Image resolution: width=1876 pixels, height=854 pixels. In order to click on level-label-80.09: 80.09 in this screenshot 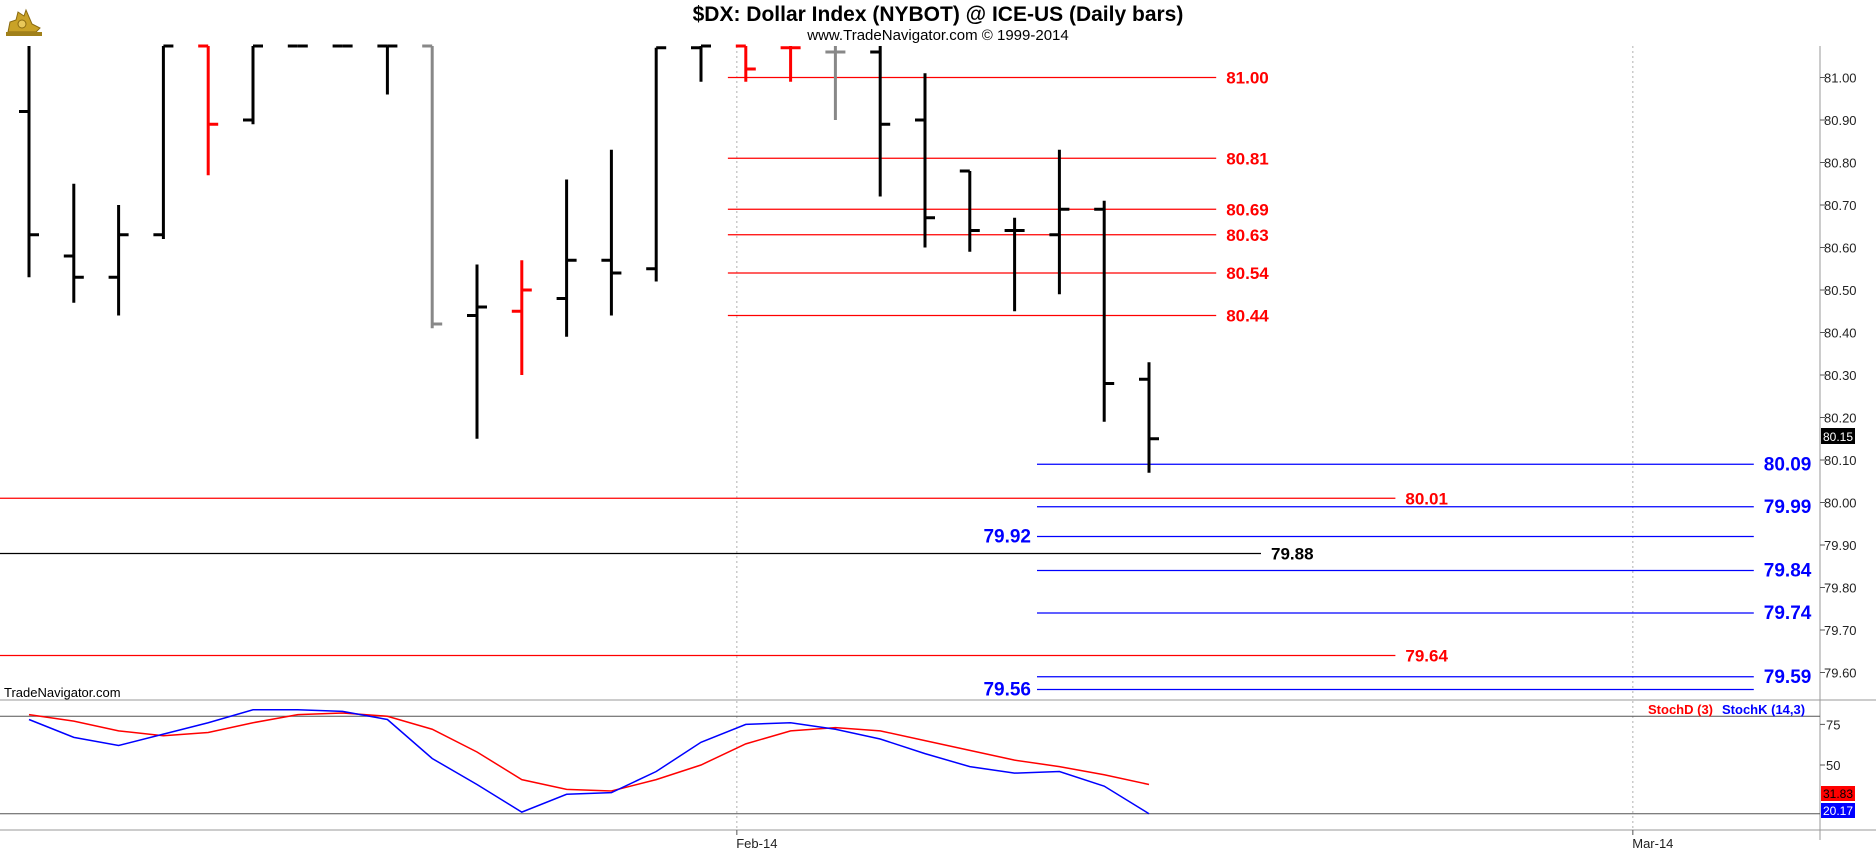, I will do `click(1788, 464)`.